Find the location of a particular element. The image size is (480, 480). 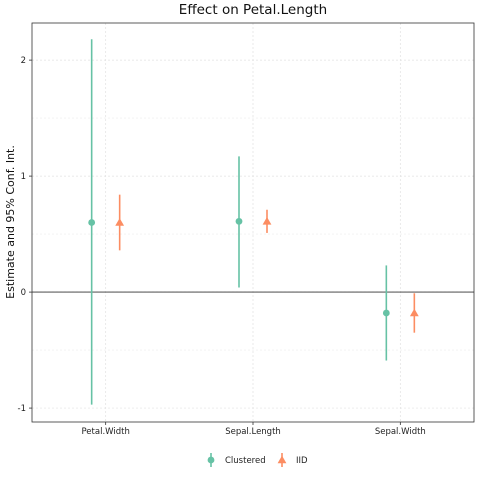

x-tick-label: Sepal.Width is located at coordinates (400, 432).